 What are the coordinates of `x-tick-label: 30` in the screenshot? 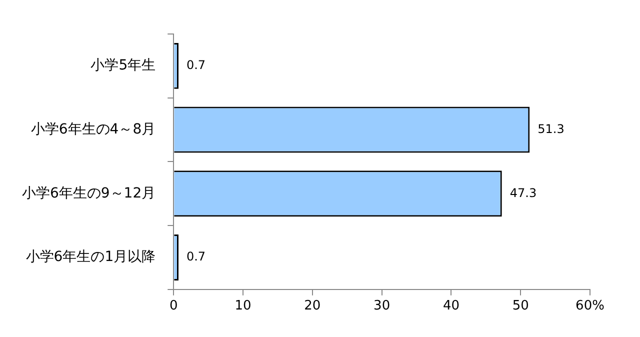 It's located at (382, 306).